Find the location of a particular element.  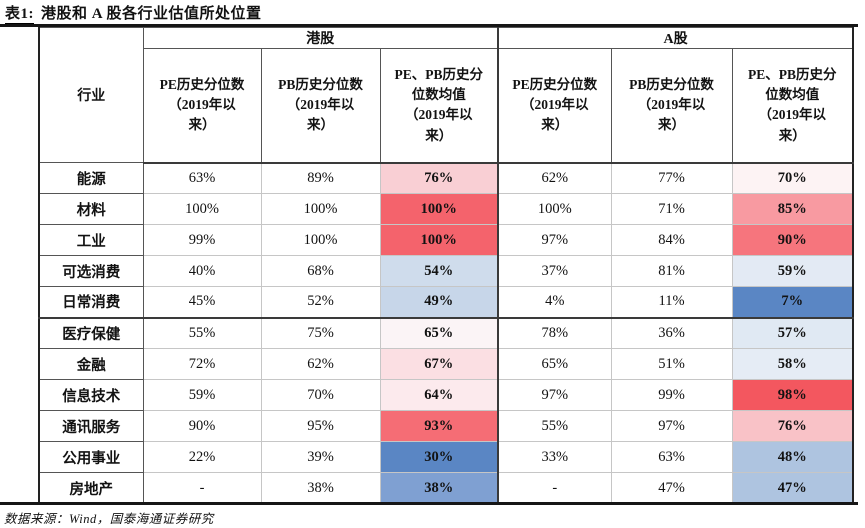

table-row-real-estate: 房地产 - 38% 38% - 47% 47% is located at coordinates (446, 488).